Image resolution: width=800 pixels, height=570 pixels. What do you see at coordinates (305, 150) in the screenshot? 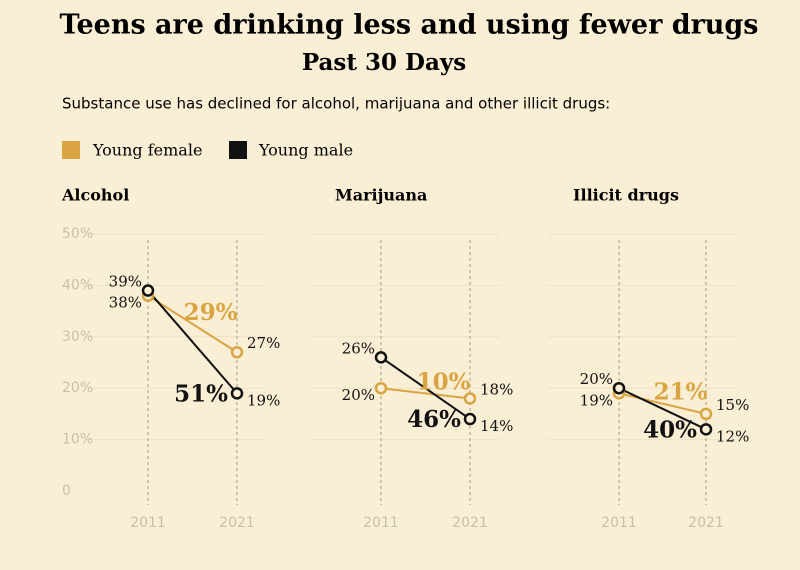
I see `legend-label: Young male` at bounding box center [305, 150].